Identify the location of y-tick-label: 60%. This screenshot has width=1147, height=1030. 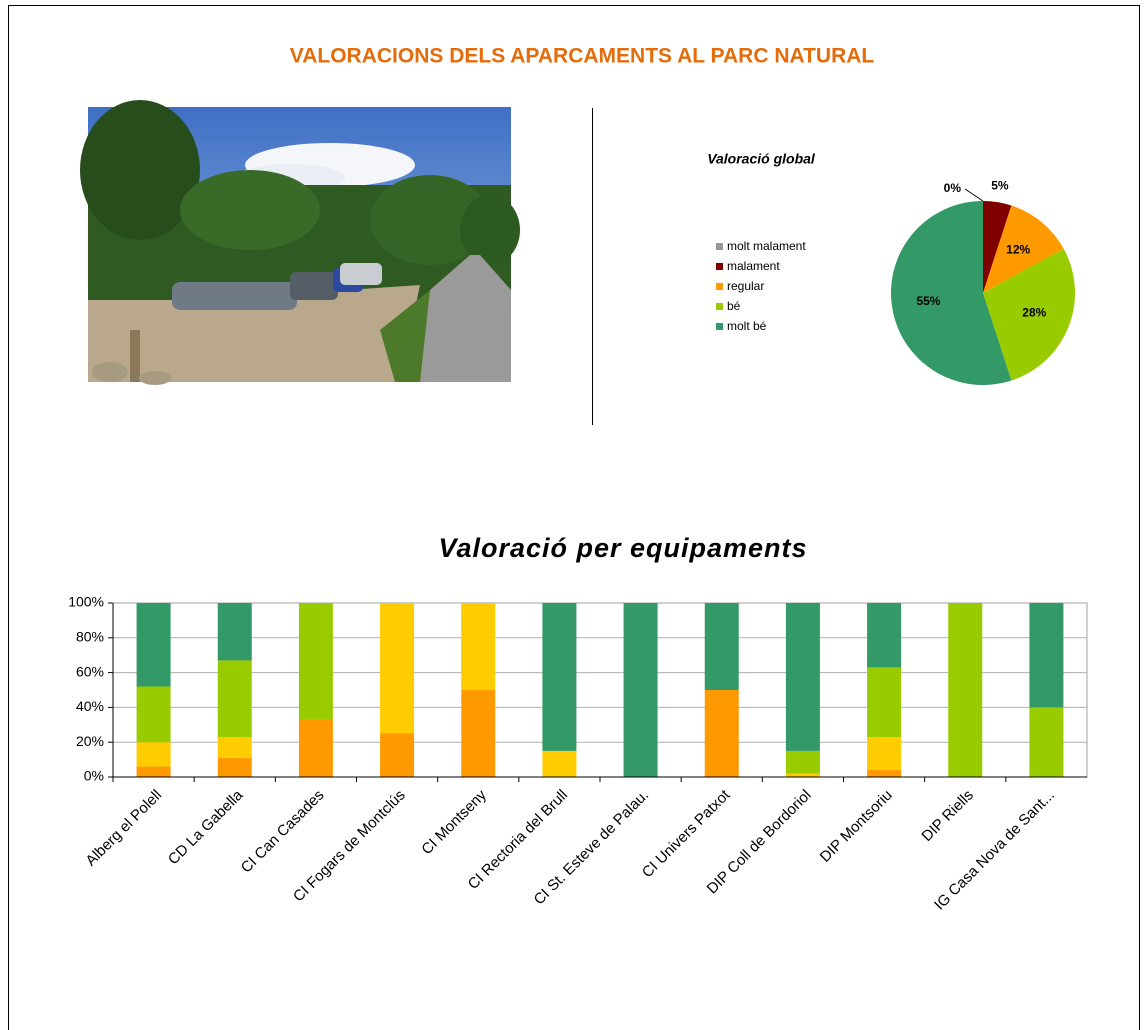
(90, 671).